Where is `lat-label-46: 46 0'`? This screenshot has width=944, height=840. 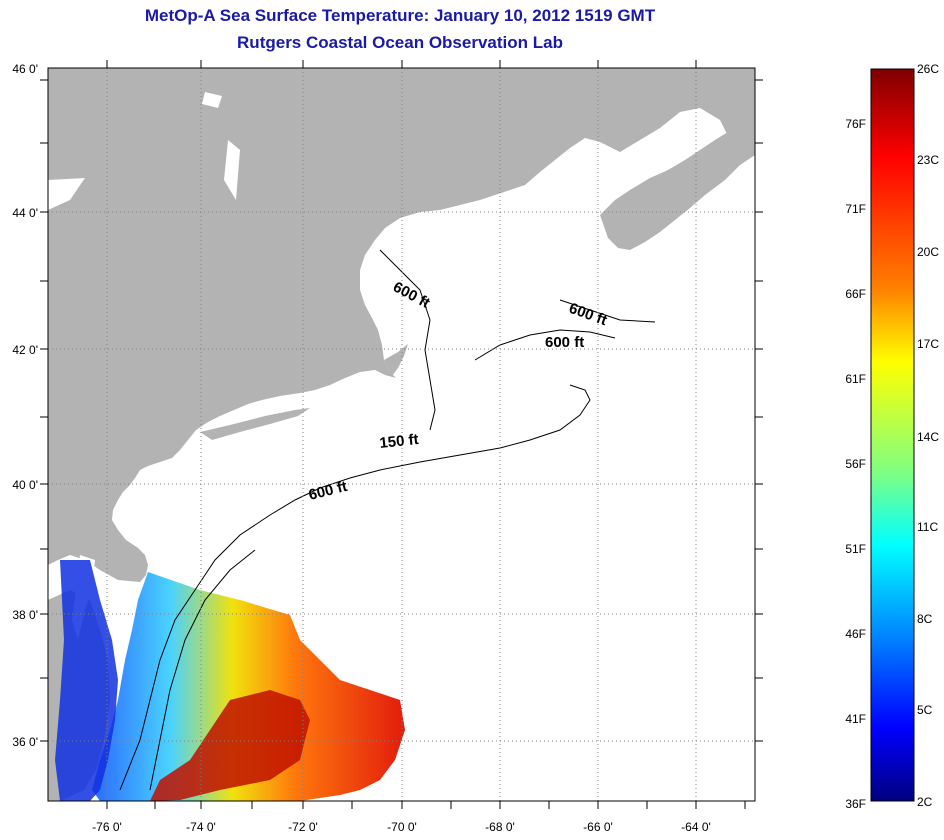
lat-label-46: 46 0' is located at coordinates (25, 69).